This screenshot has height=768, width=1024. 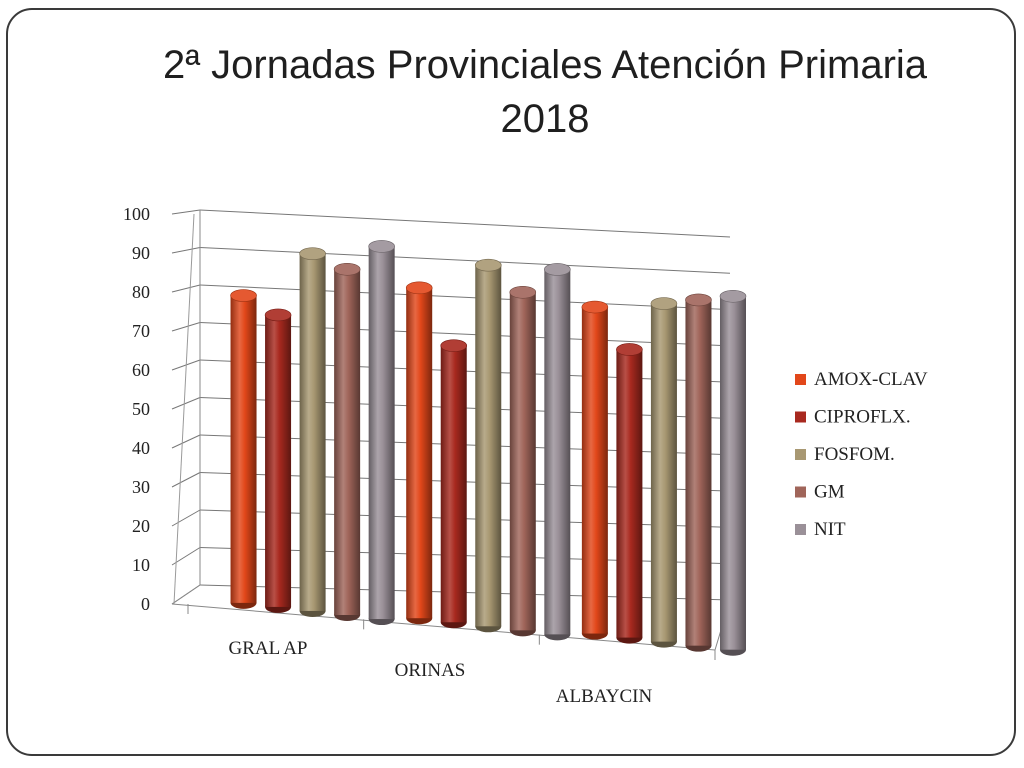 I want to click on bar-fosfom--orinas, so click(x=488, y=445).